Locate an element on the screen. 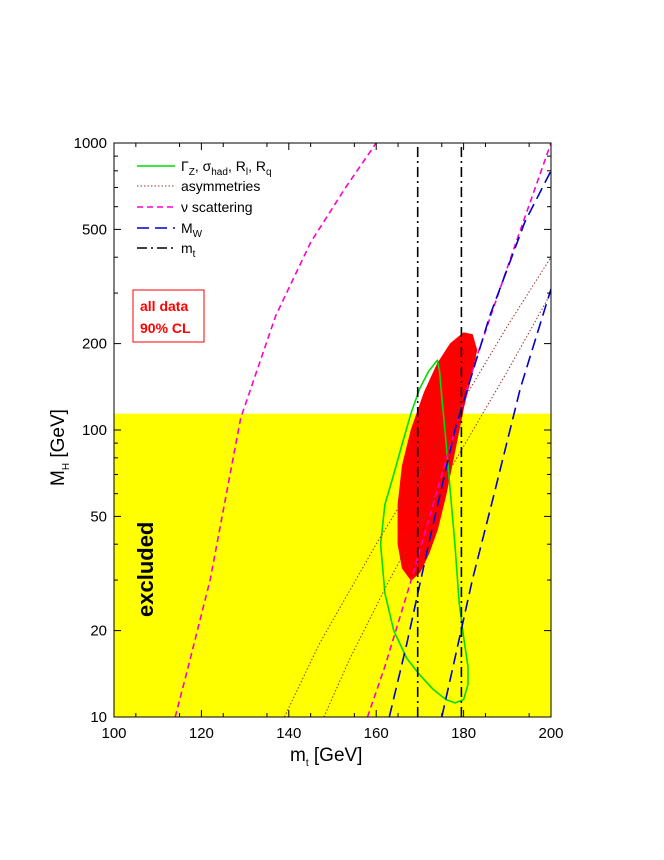 The height and width of the screenshot is (860, 664). legend-label-3: MW is located at coordinates (192, 230).